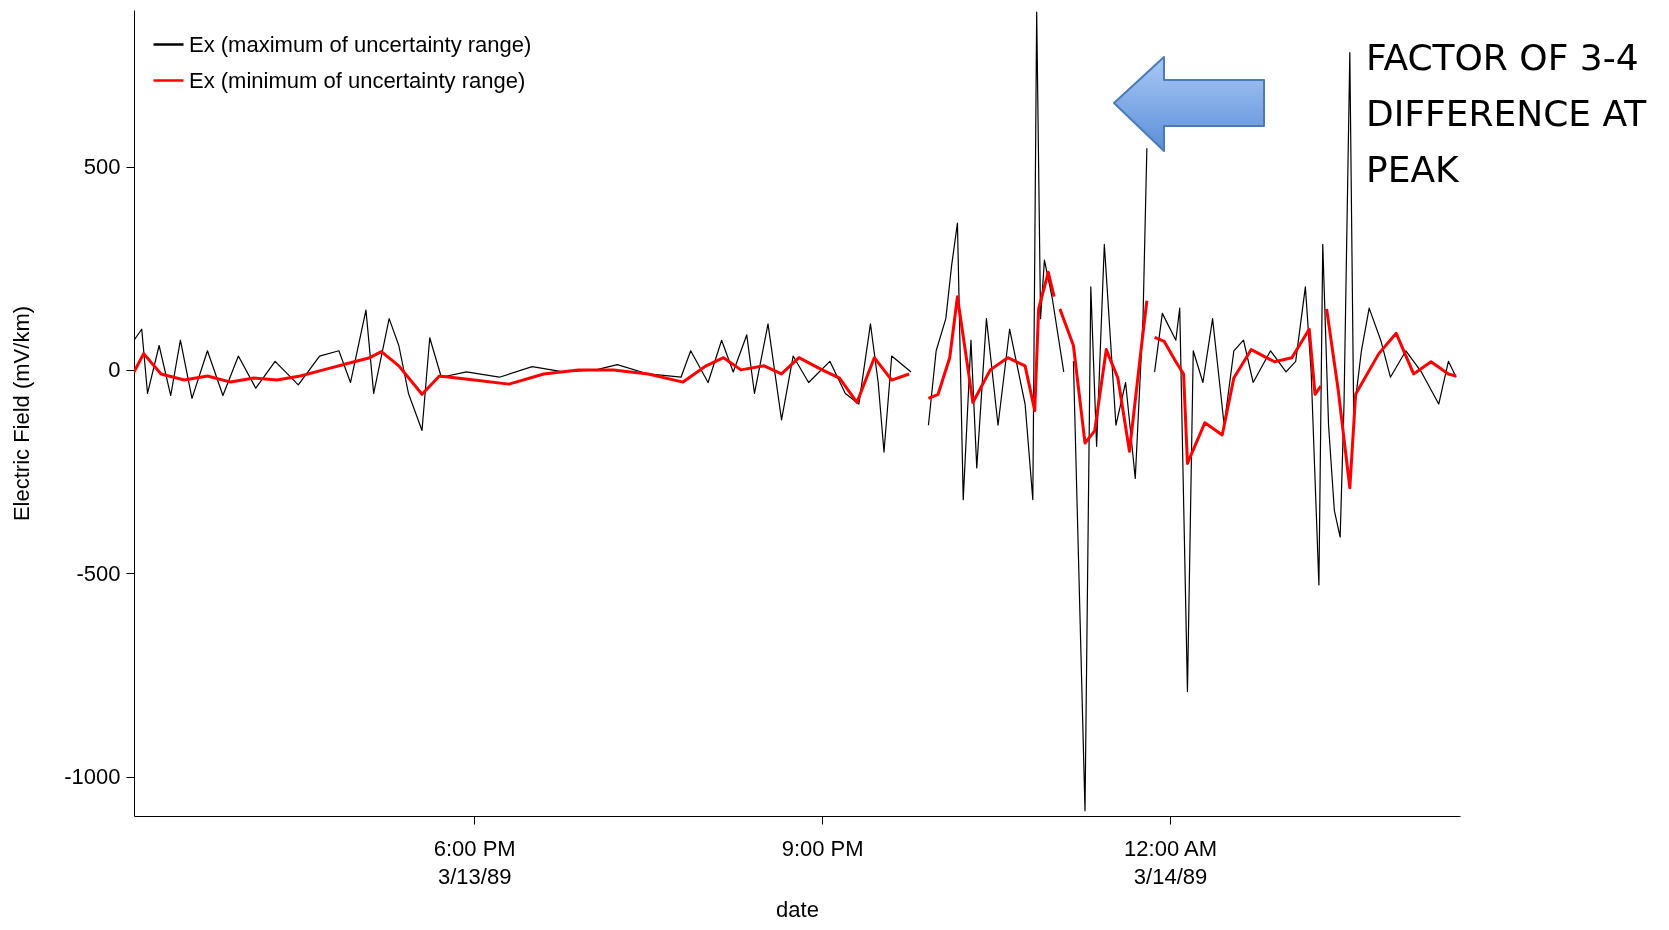 The width and height of the screenshot is (1669, 930). What do you see at coordinates (797, 909) in the screenshot?
I see `x-axis-title: date` at bounding box center [797, 909].